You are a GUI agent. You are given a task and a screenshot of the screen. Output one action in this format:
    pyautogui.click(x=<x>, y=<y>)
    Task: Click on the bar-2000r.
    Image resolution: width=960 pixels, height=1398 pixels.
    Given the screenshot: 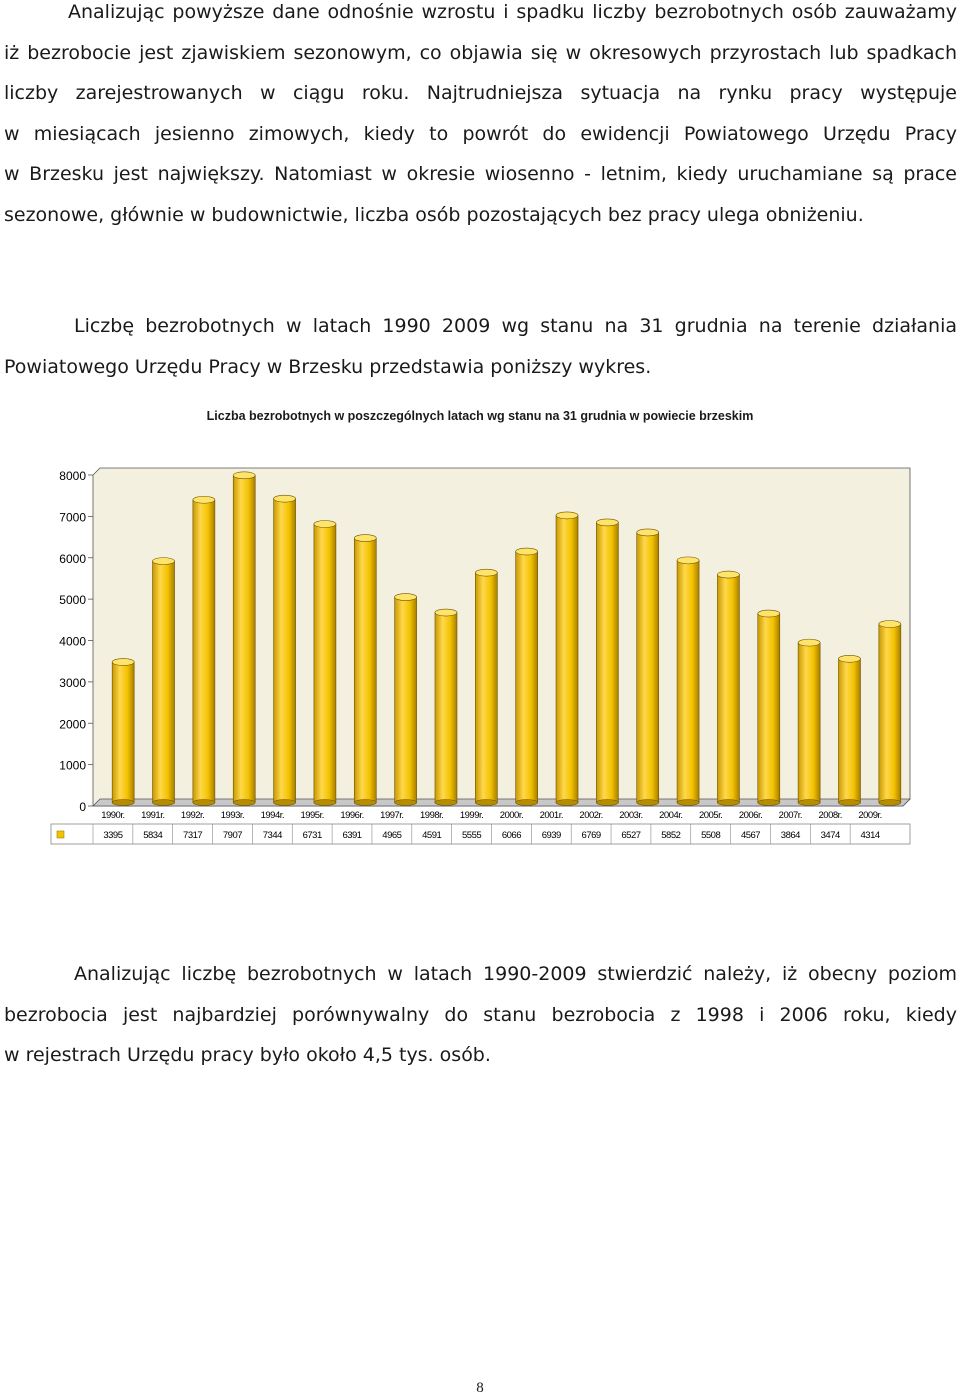 What is the action you would take?
    pyautogui.click(x=526, y=676)
    